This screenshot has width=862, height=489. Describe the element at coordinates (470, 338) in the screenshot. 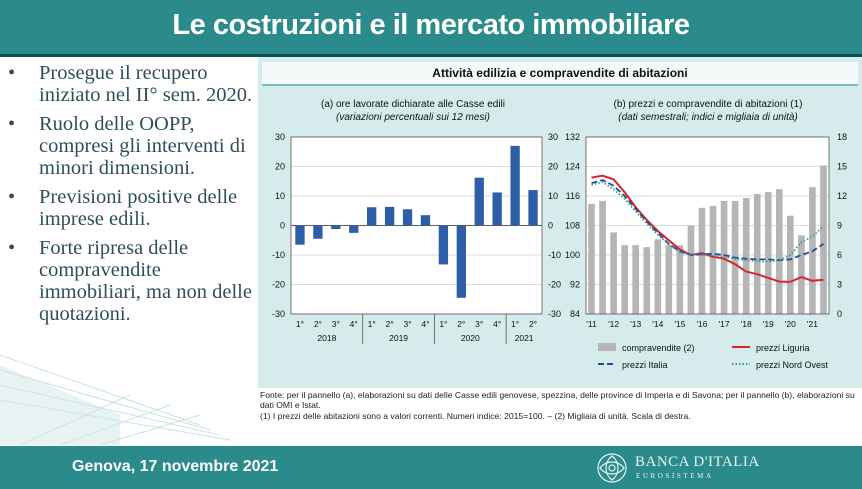

I see `panel-a-year-label: 2020` at that location.